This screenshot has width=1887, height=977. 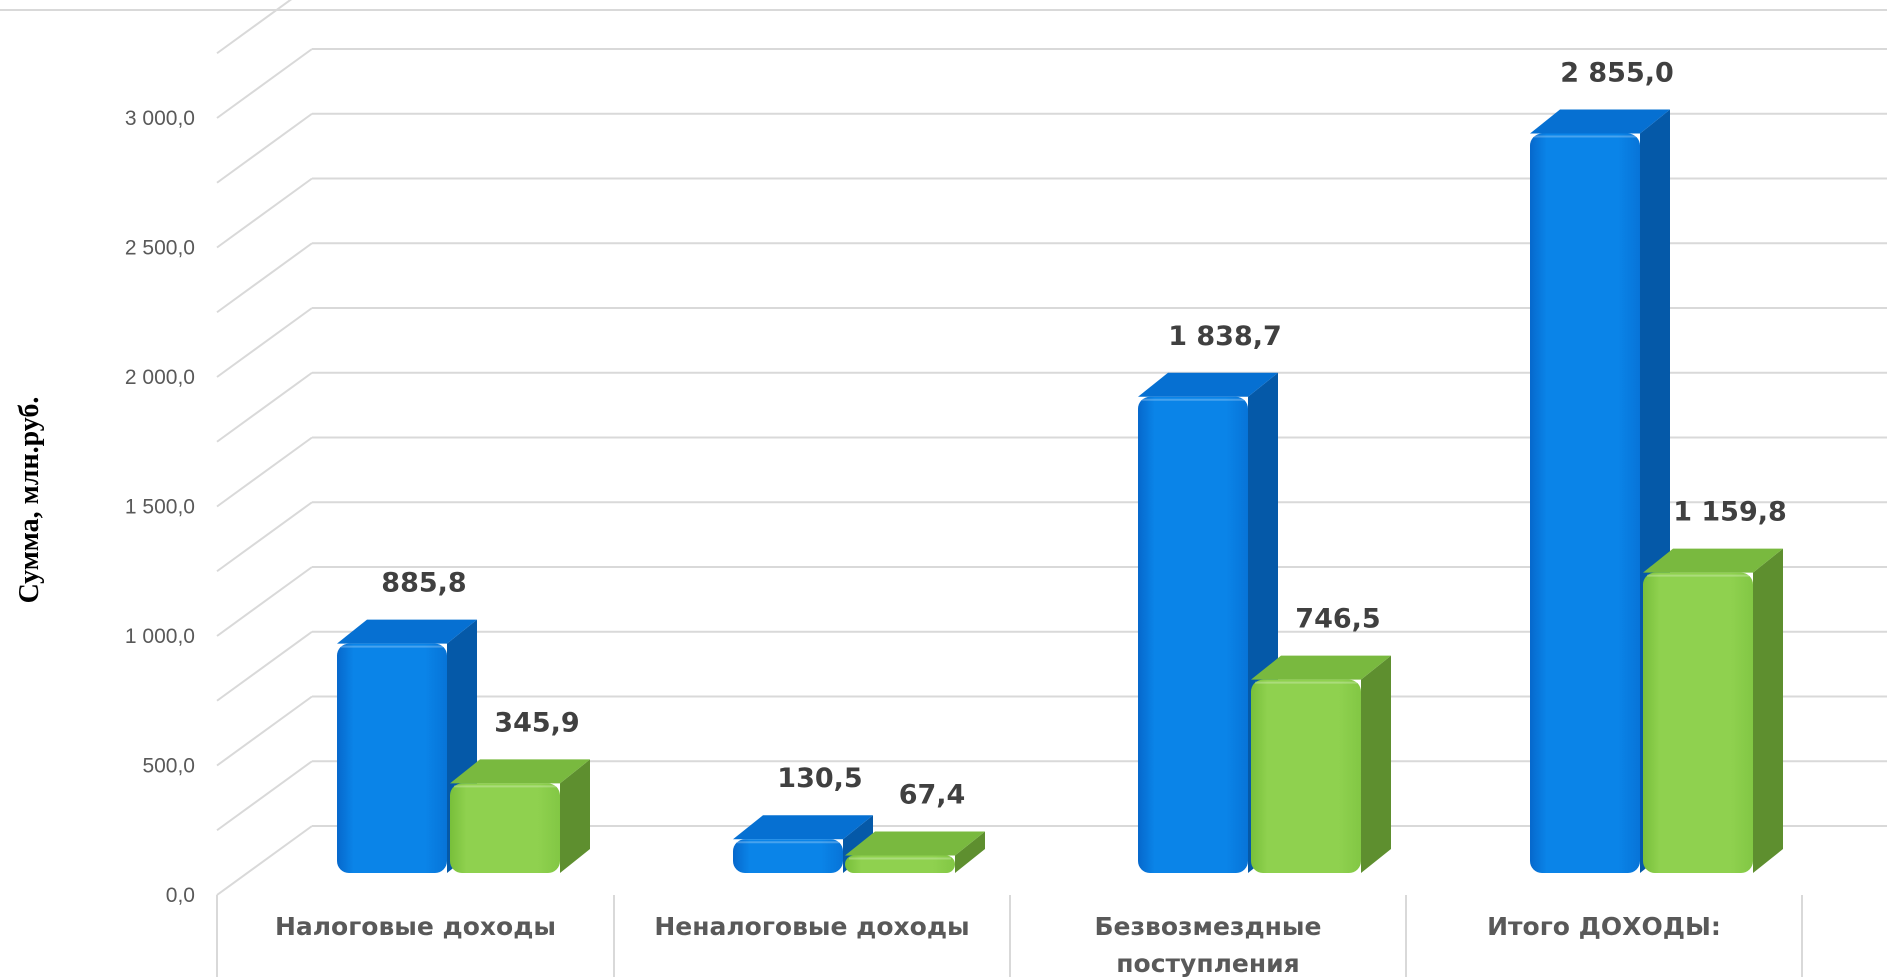 What do you see at coordinates (1604, 926) in the screenshot?
I see `category-label: Итого ДОХОДЫ:` at bounding box center [1604, 926].